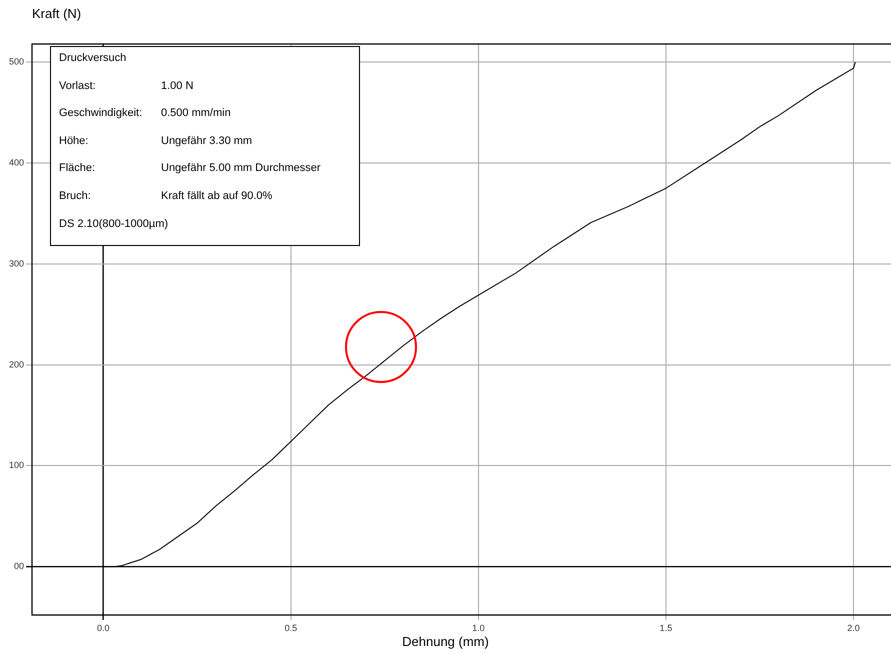  What do you see at coordinates (101, 114) in the screenshot?
I see `annotation: Geschwindigkeit:` at bounding box center [101, 114].